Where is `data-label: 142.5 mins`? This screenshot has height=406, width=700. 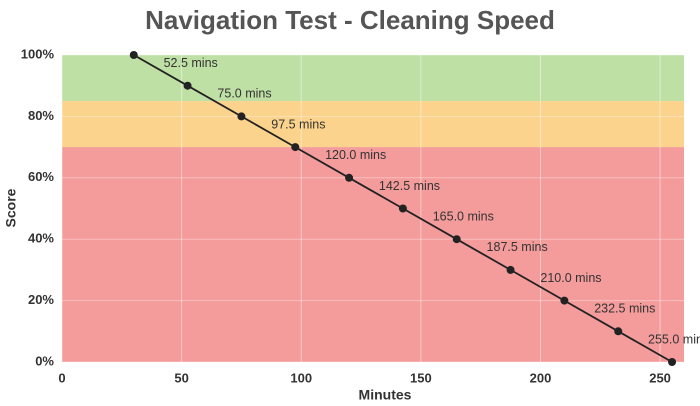 data-label: 142.5 mins is located at coordinates (409, 186).